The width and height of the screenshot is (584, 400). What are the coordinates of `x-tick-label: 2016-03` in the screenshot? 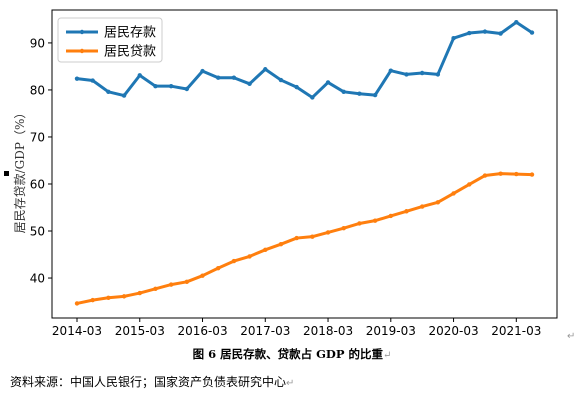 It's located at (202, 331).